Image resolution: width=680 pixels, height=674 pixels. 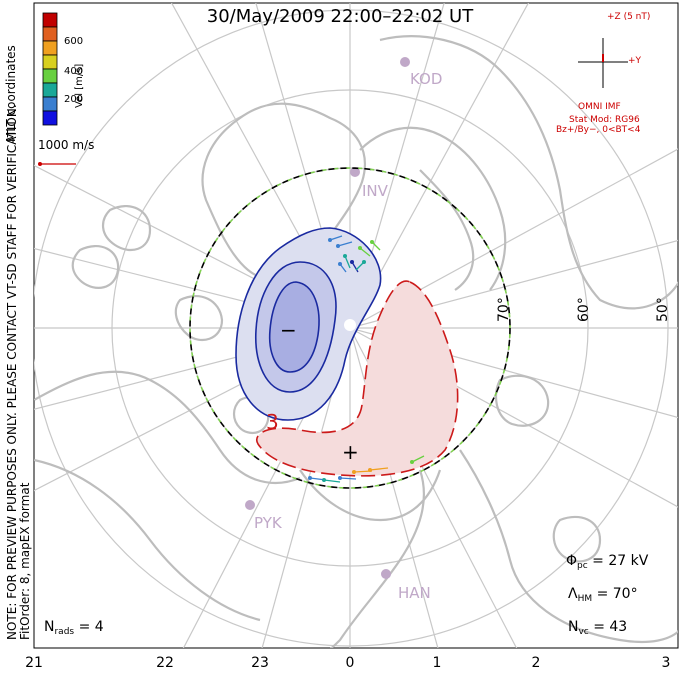 What do you see at coordinates (629, 17) in the screenshot?
I see `imf-z-label: +Z (5 nT)` at bounding box center [629, 17].